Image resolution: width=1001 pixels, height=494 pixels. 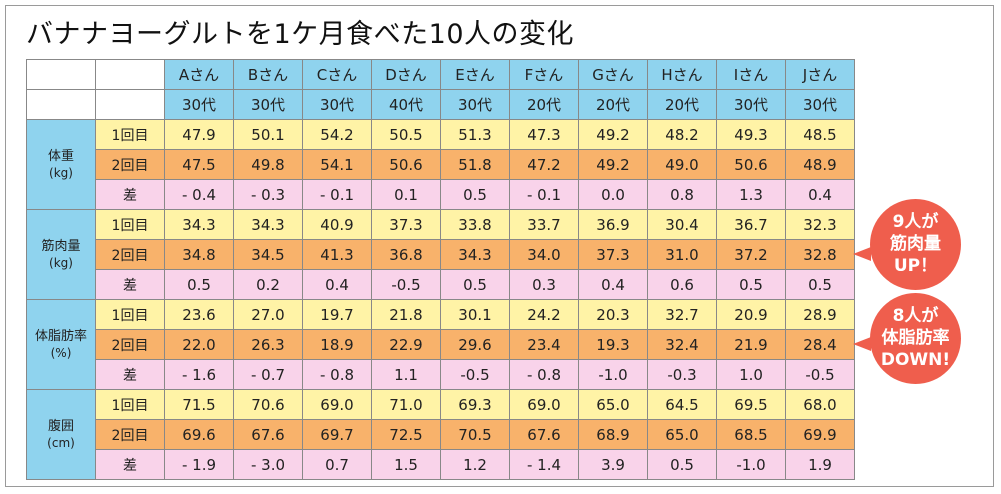 I want to click on value-cell: - 3.0, so click(x=268, y=464).